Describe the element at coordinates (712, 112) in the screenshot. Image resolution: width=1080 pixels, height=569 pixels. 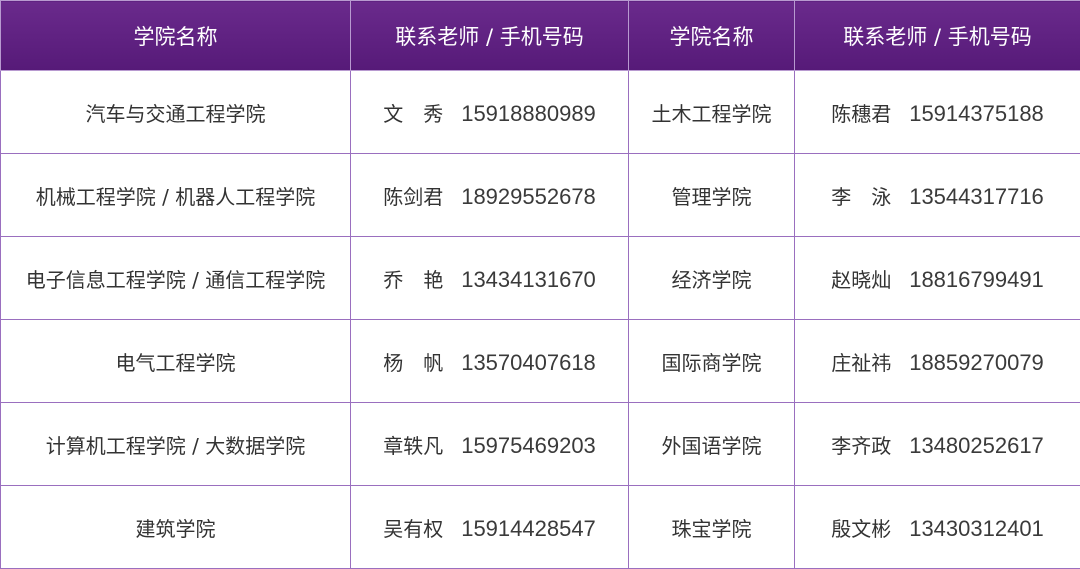
I see `college-name: 土木工程学院` at that location.